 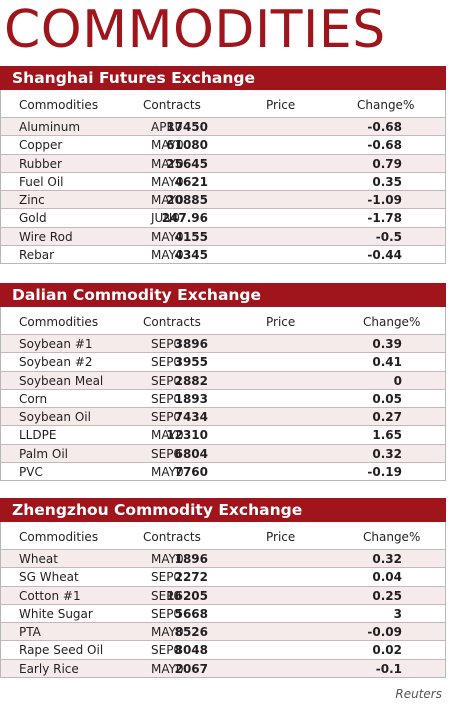 I want to click on cell-change: 0.05, so click(x=387, y=398).